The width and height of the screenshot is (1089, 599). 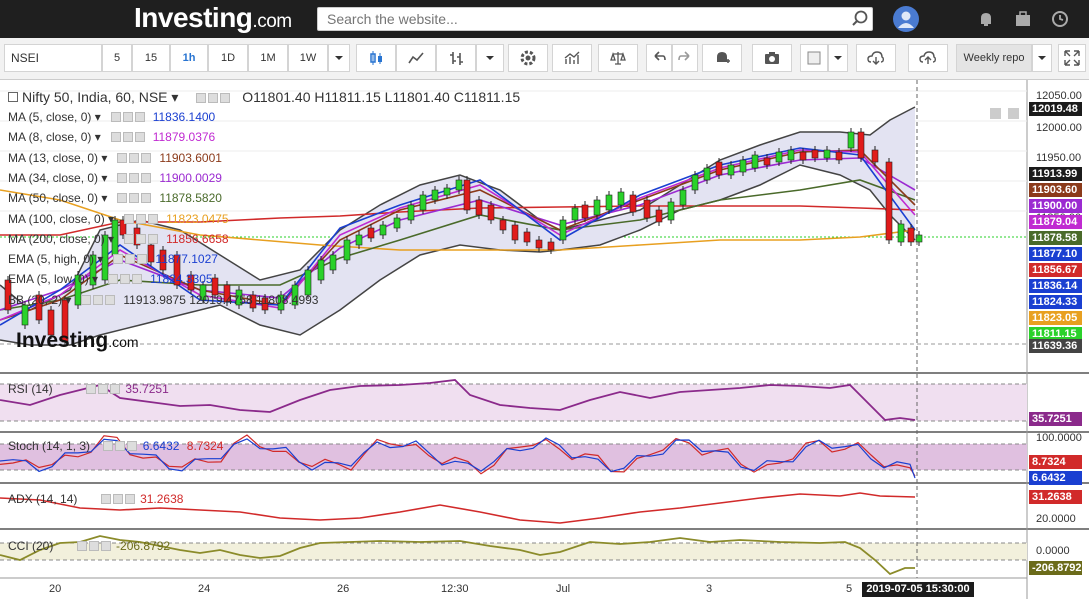 I want to click on chevron-down-icon, so click(x=1042, y=58).